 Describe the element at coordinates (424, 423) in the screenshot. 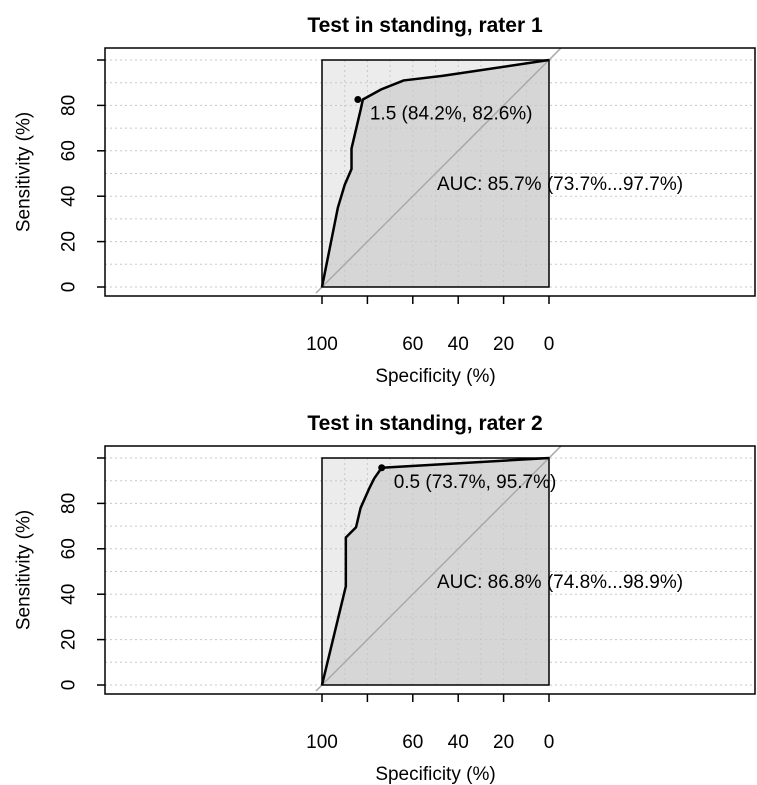

I see `chart-title: Test in standing, rater 2` at that location.